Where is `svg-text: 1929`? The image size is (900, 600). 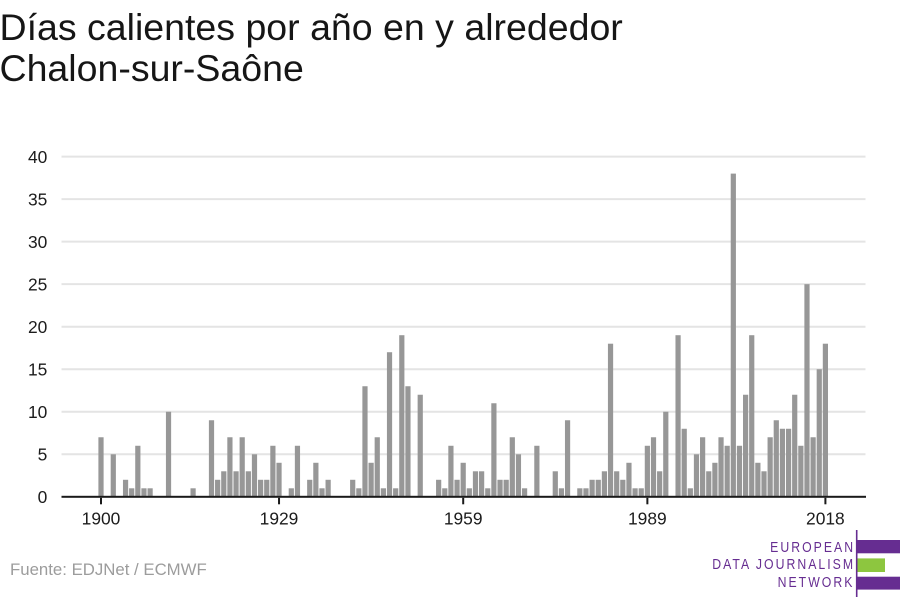
svg-text: 1929 is located at coordinates (279, 519).